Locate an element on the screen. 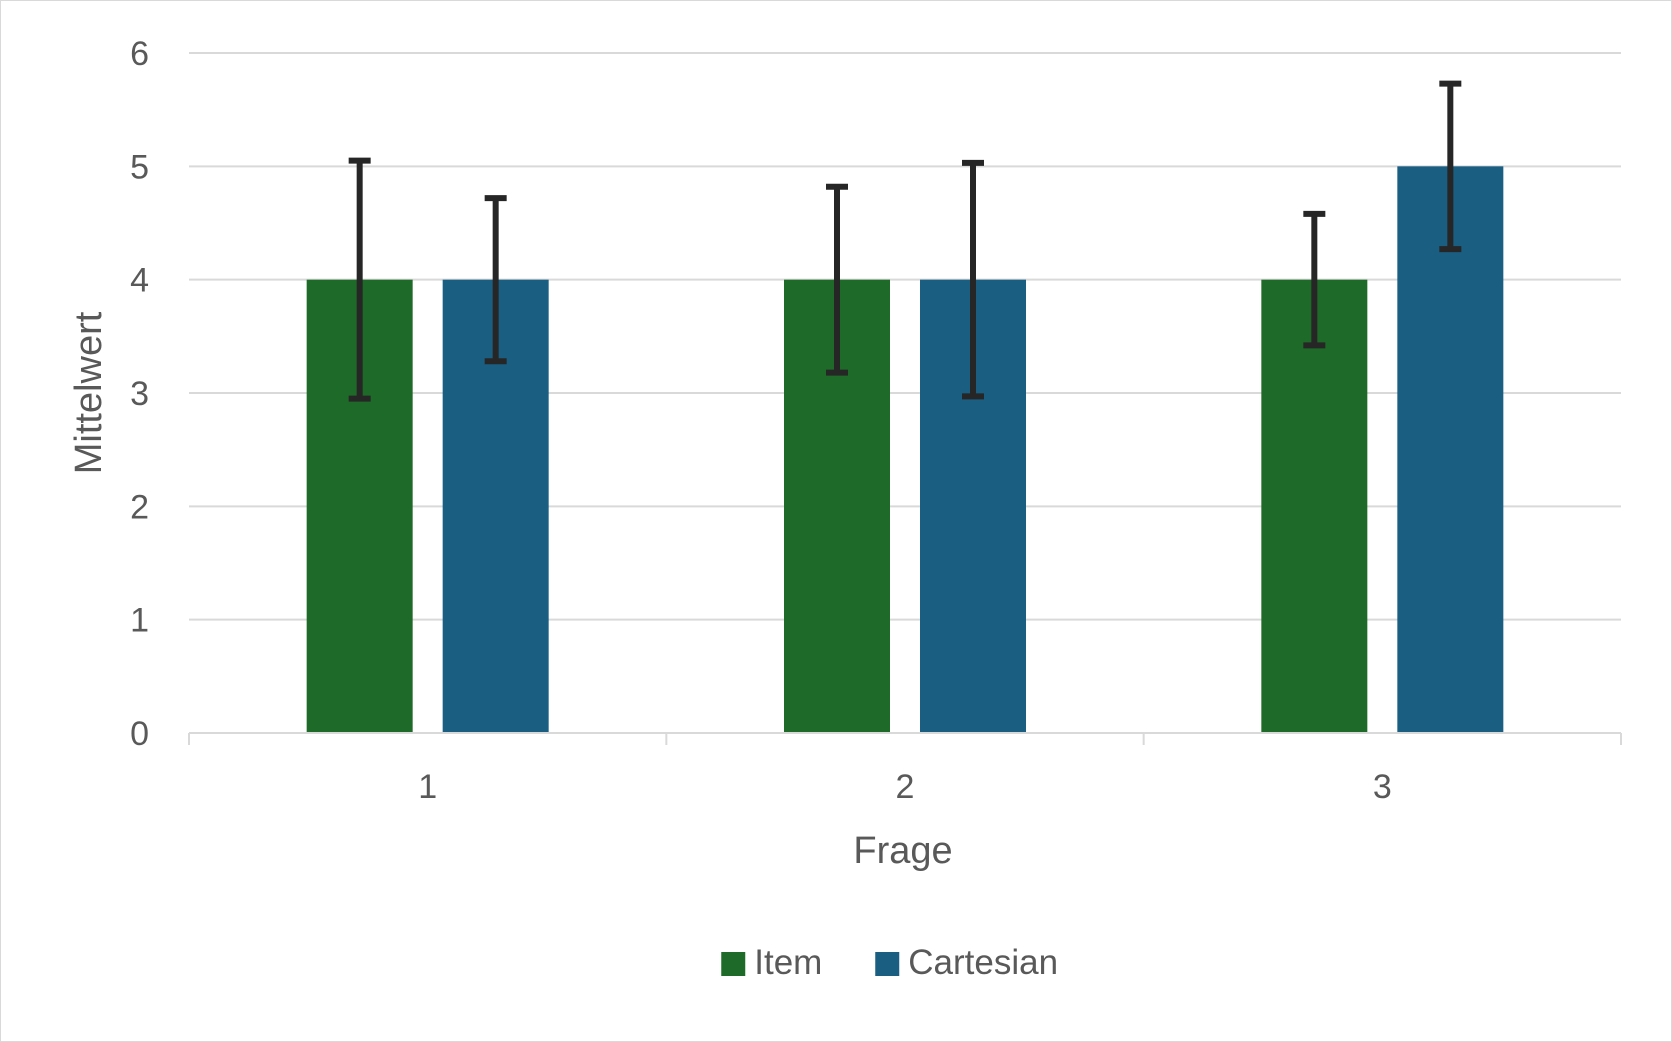 This screenshot has height=1042, width=1672. x-axis-ticks: 1 2 3 is located at coordinates (905, 787).